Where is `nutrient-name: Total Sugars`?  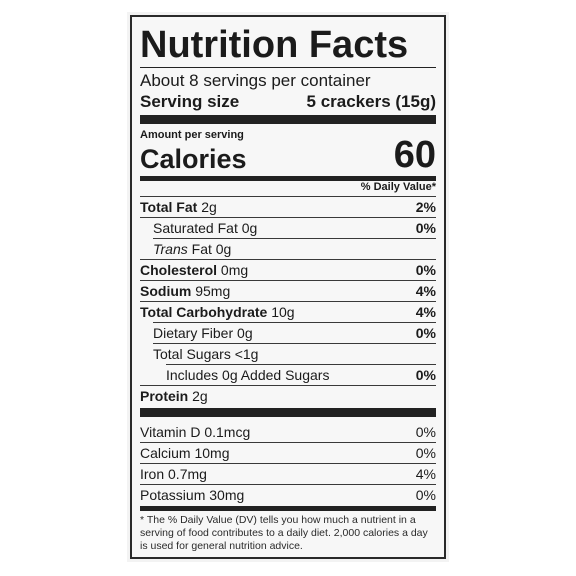
nutrient-name: Total Sugars is located at coordinates (192, 353).